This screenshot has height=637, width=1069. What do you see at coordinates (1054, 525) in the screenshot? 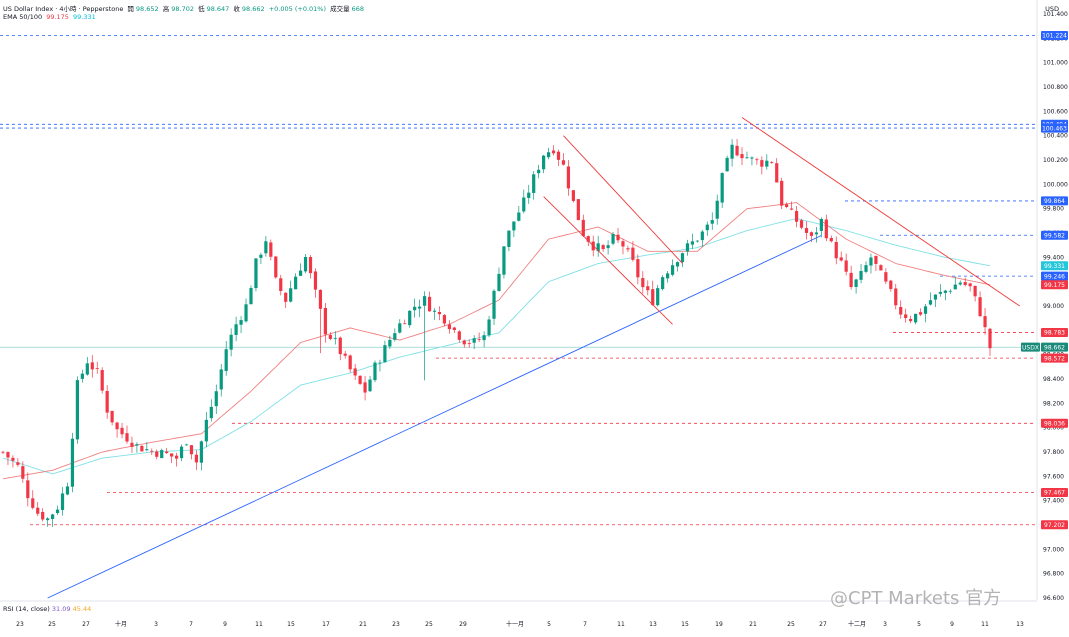
I see `price-level-value: 97.202` at bounding box center [1054, 525].